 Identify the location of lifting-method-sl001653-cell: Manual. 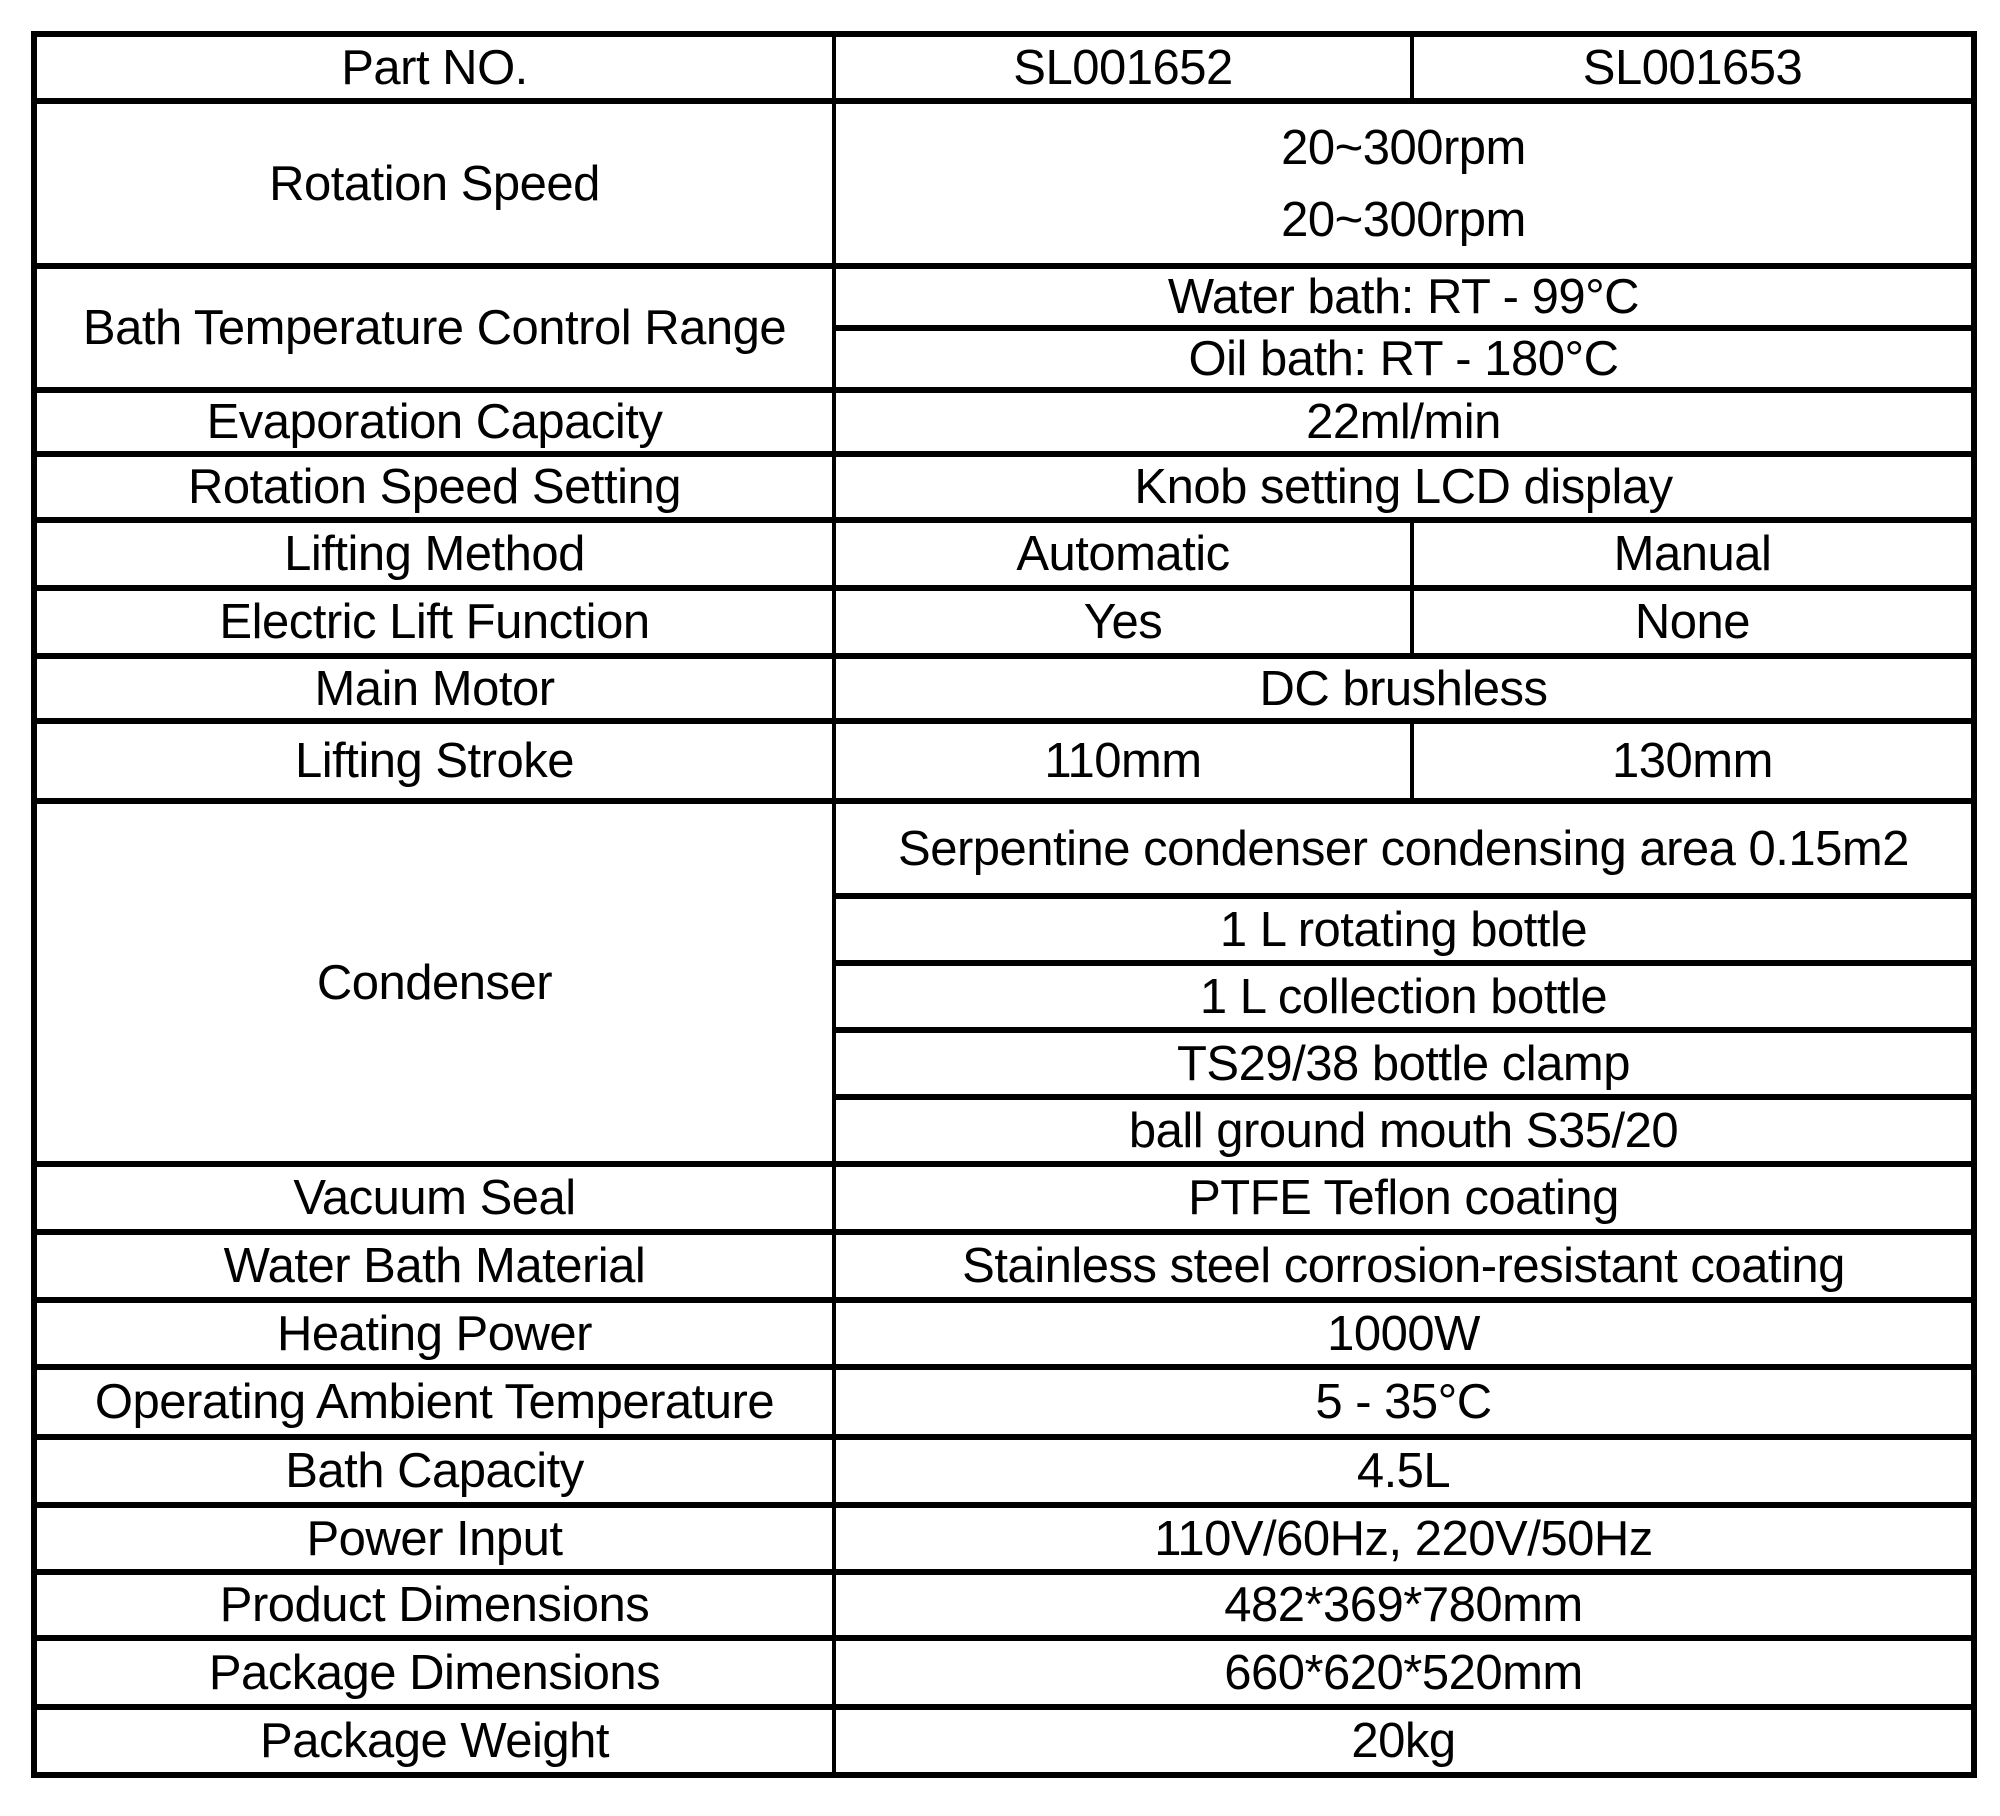
(1693, 554).